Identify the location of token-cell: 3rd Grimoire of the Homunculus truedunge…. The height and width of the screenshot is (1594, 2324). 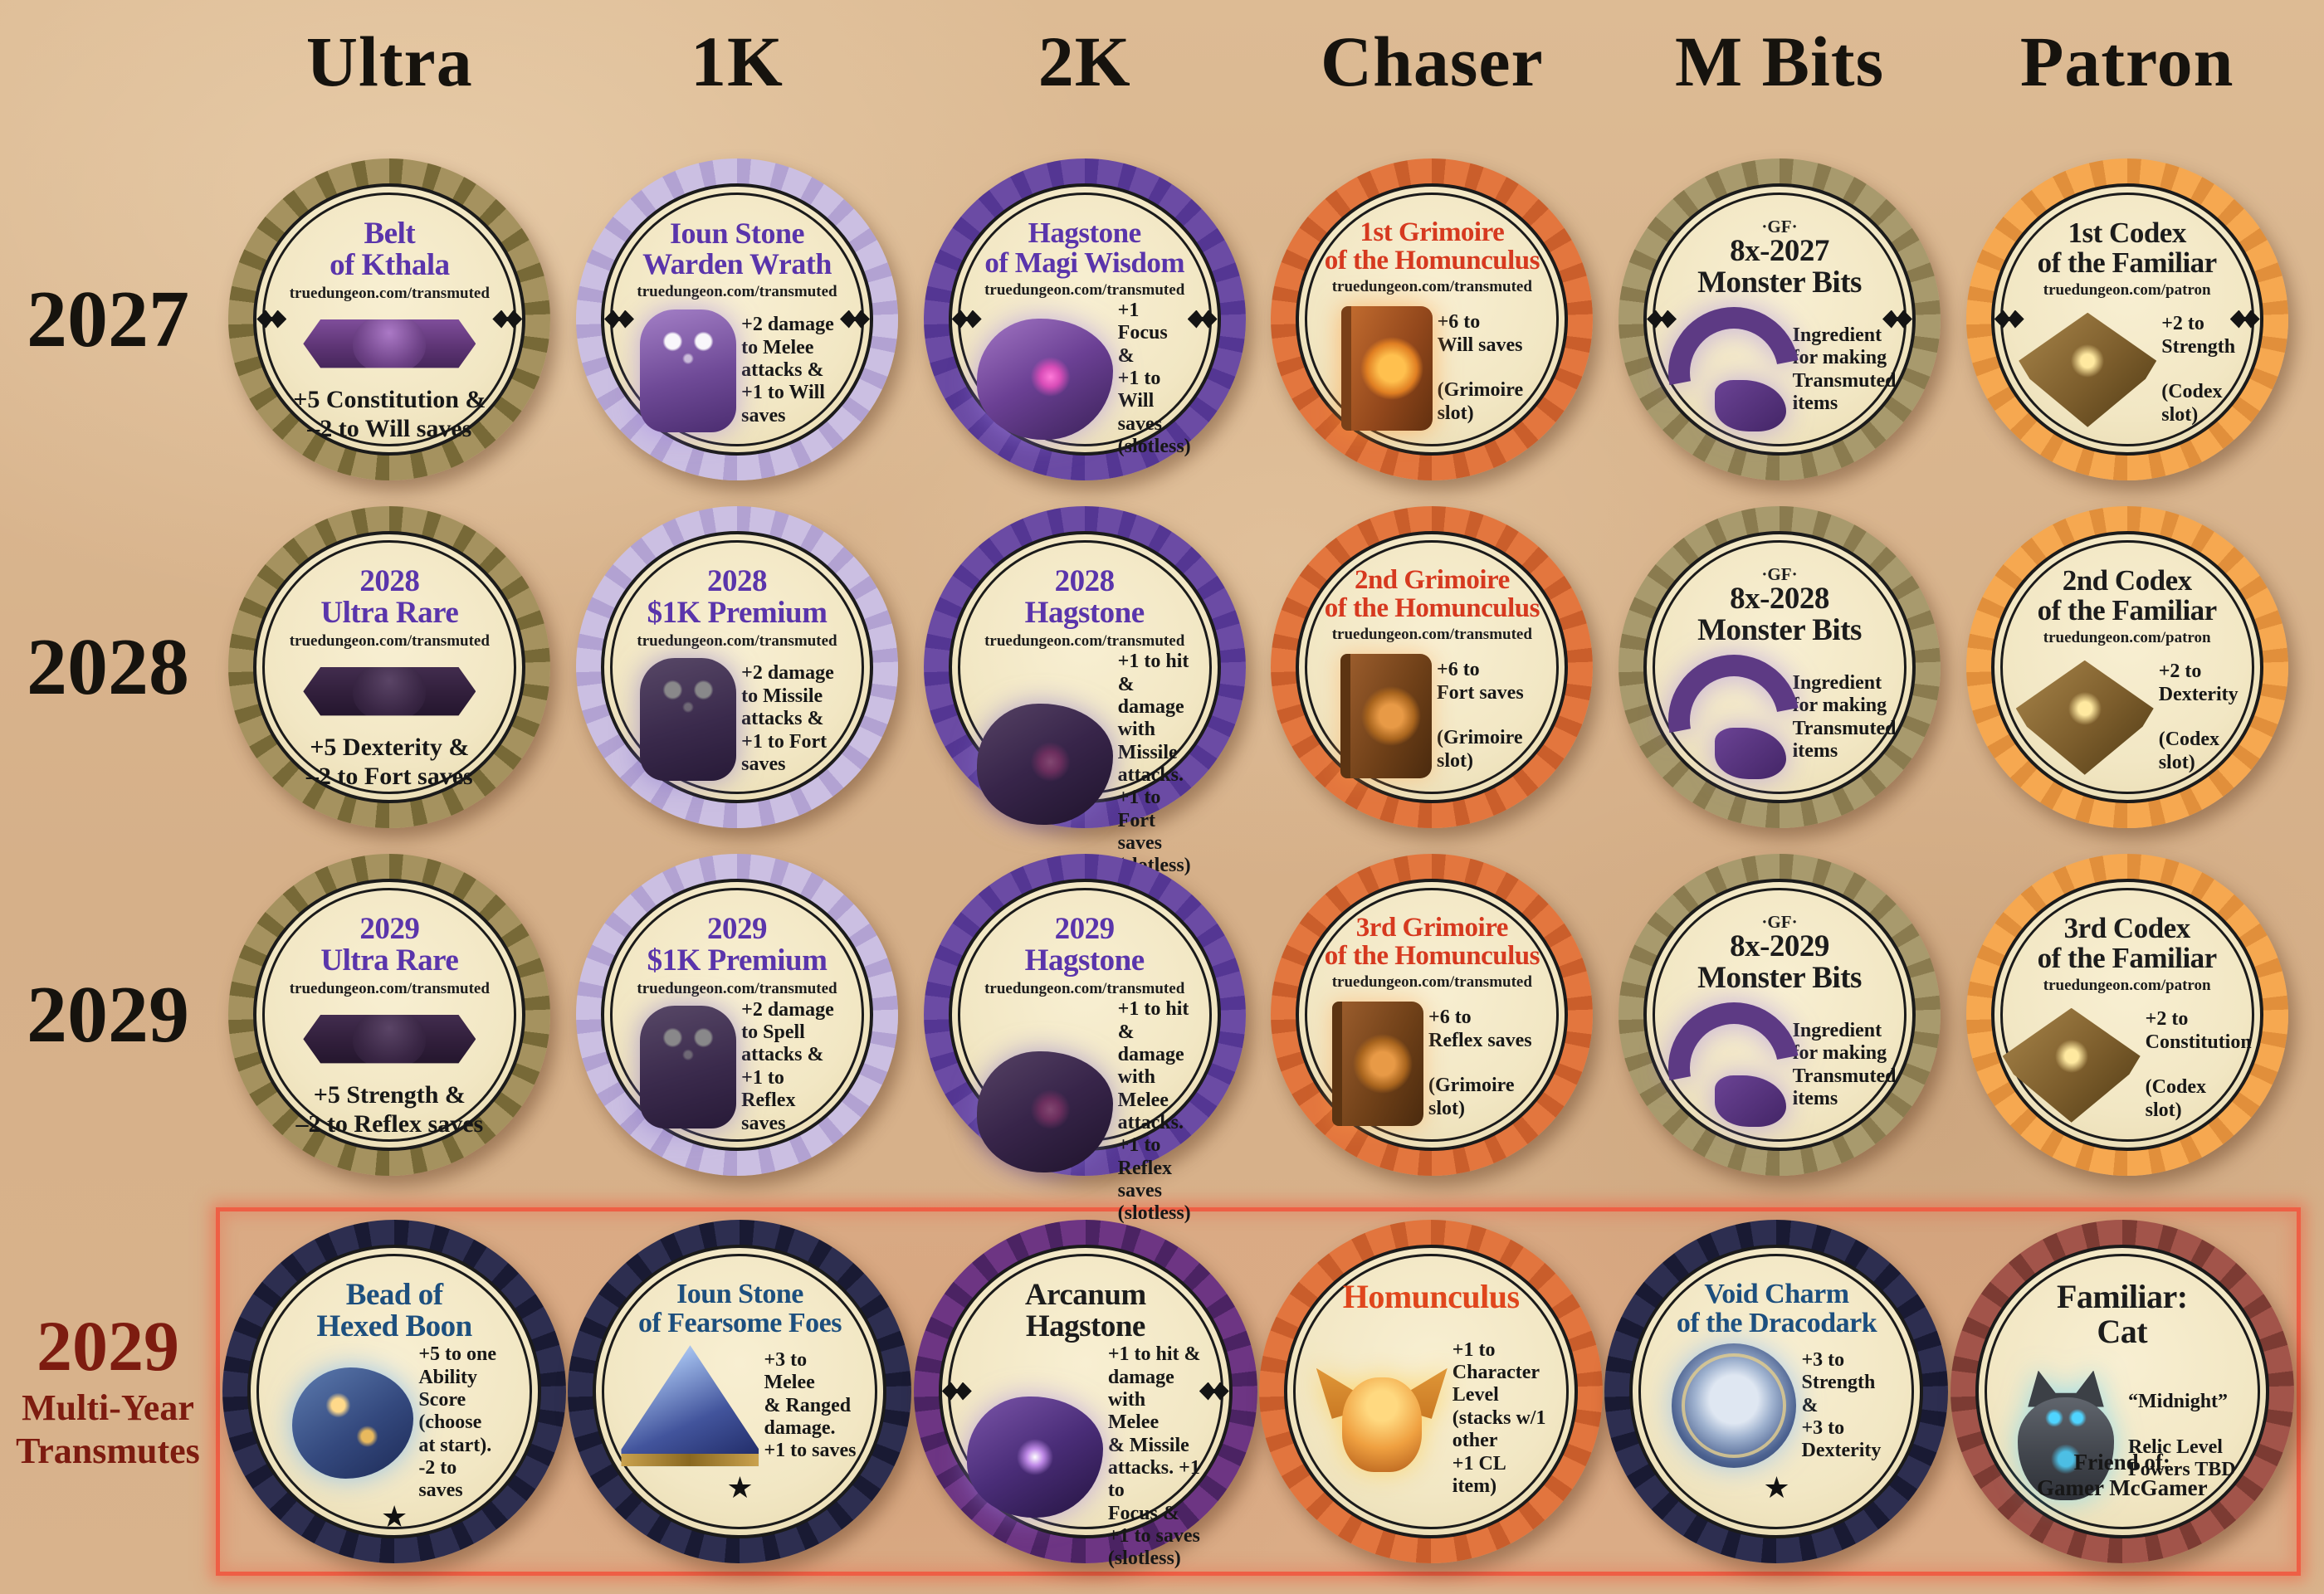
(1432, 1014).